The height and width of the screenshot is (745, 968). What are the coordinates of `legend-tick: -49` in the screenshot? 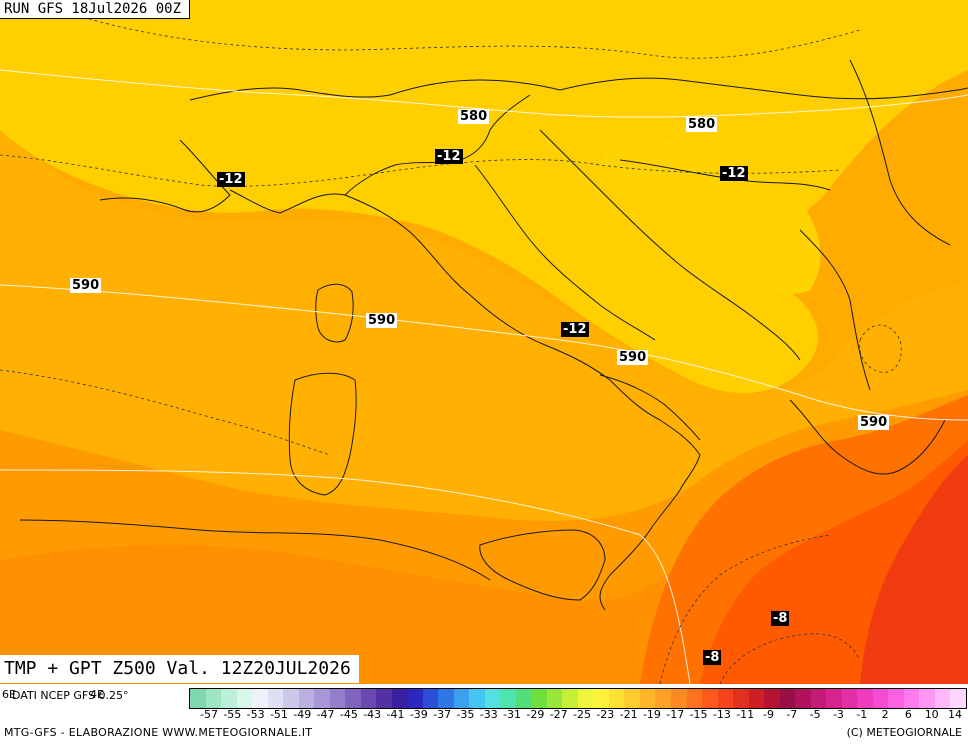 It's located at (302, 714).